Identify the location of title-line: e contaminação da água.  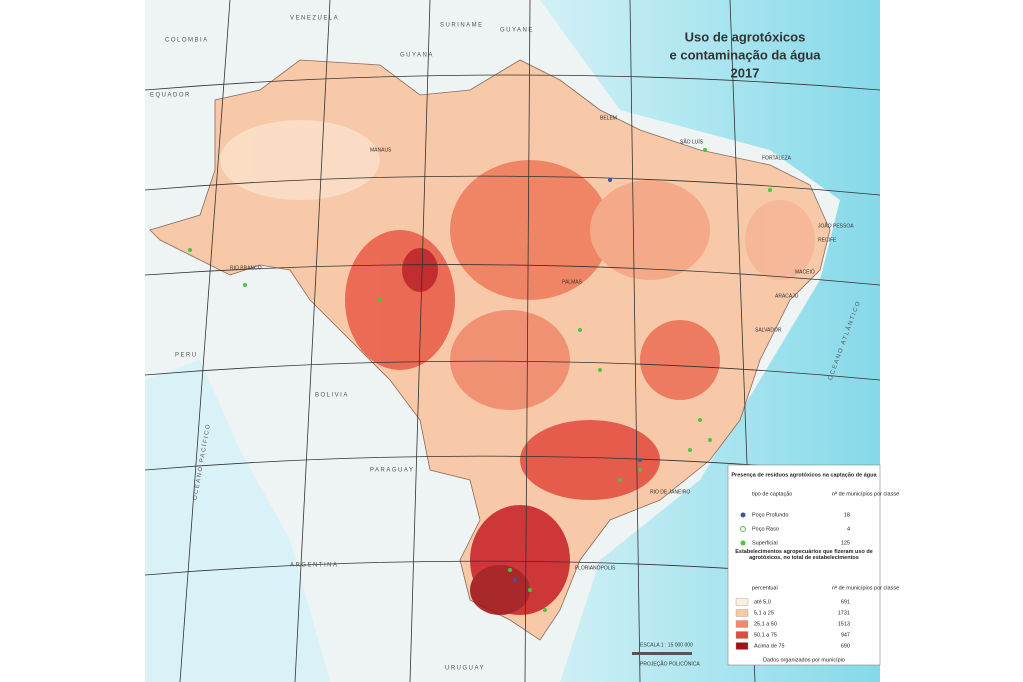
(746, 54).